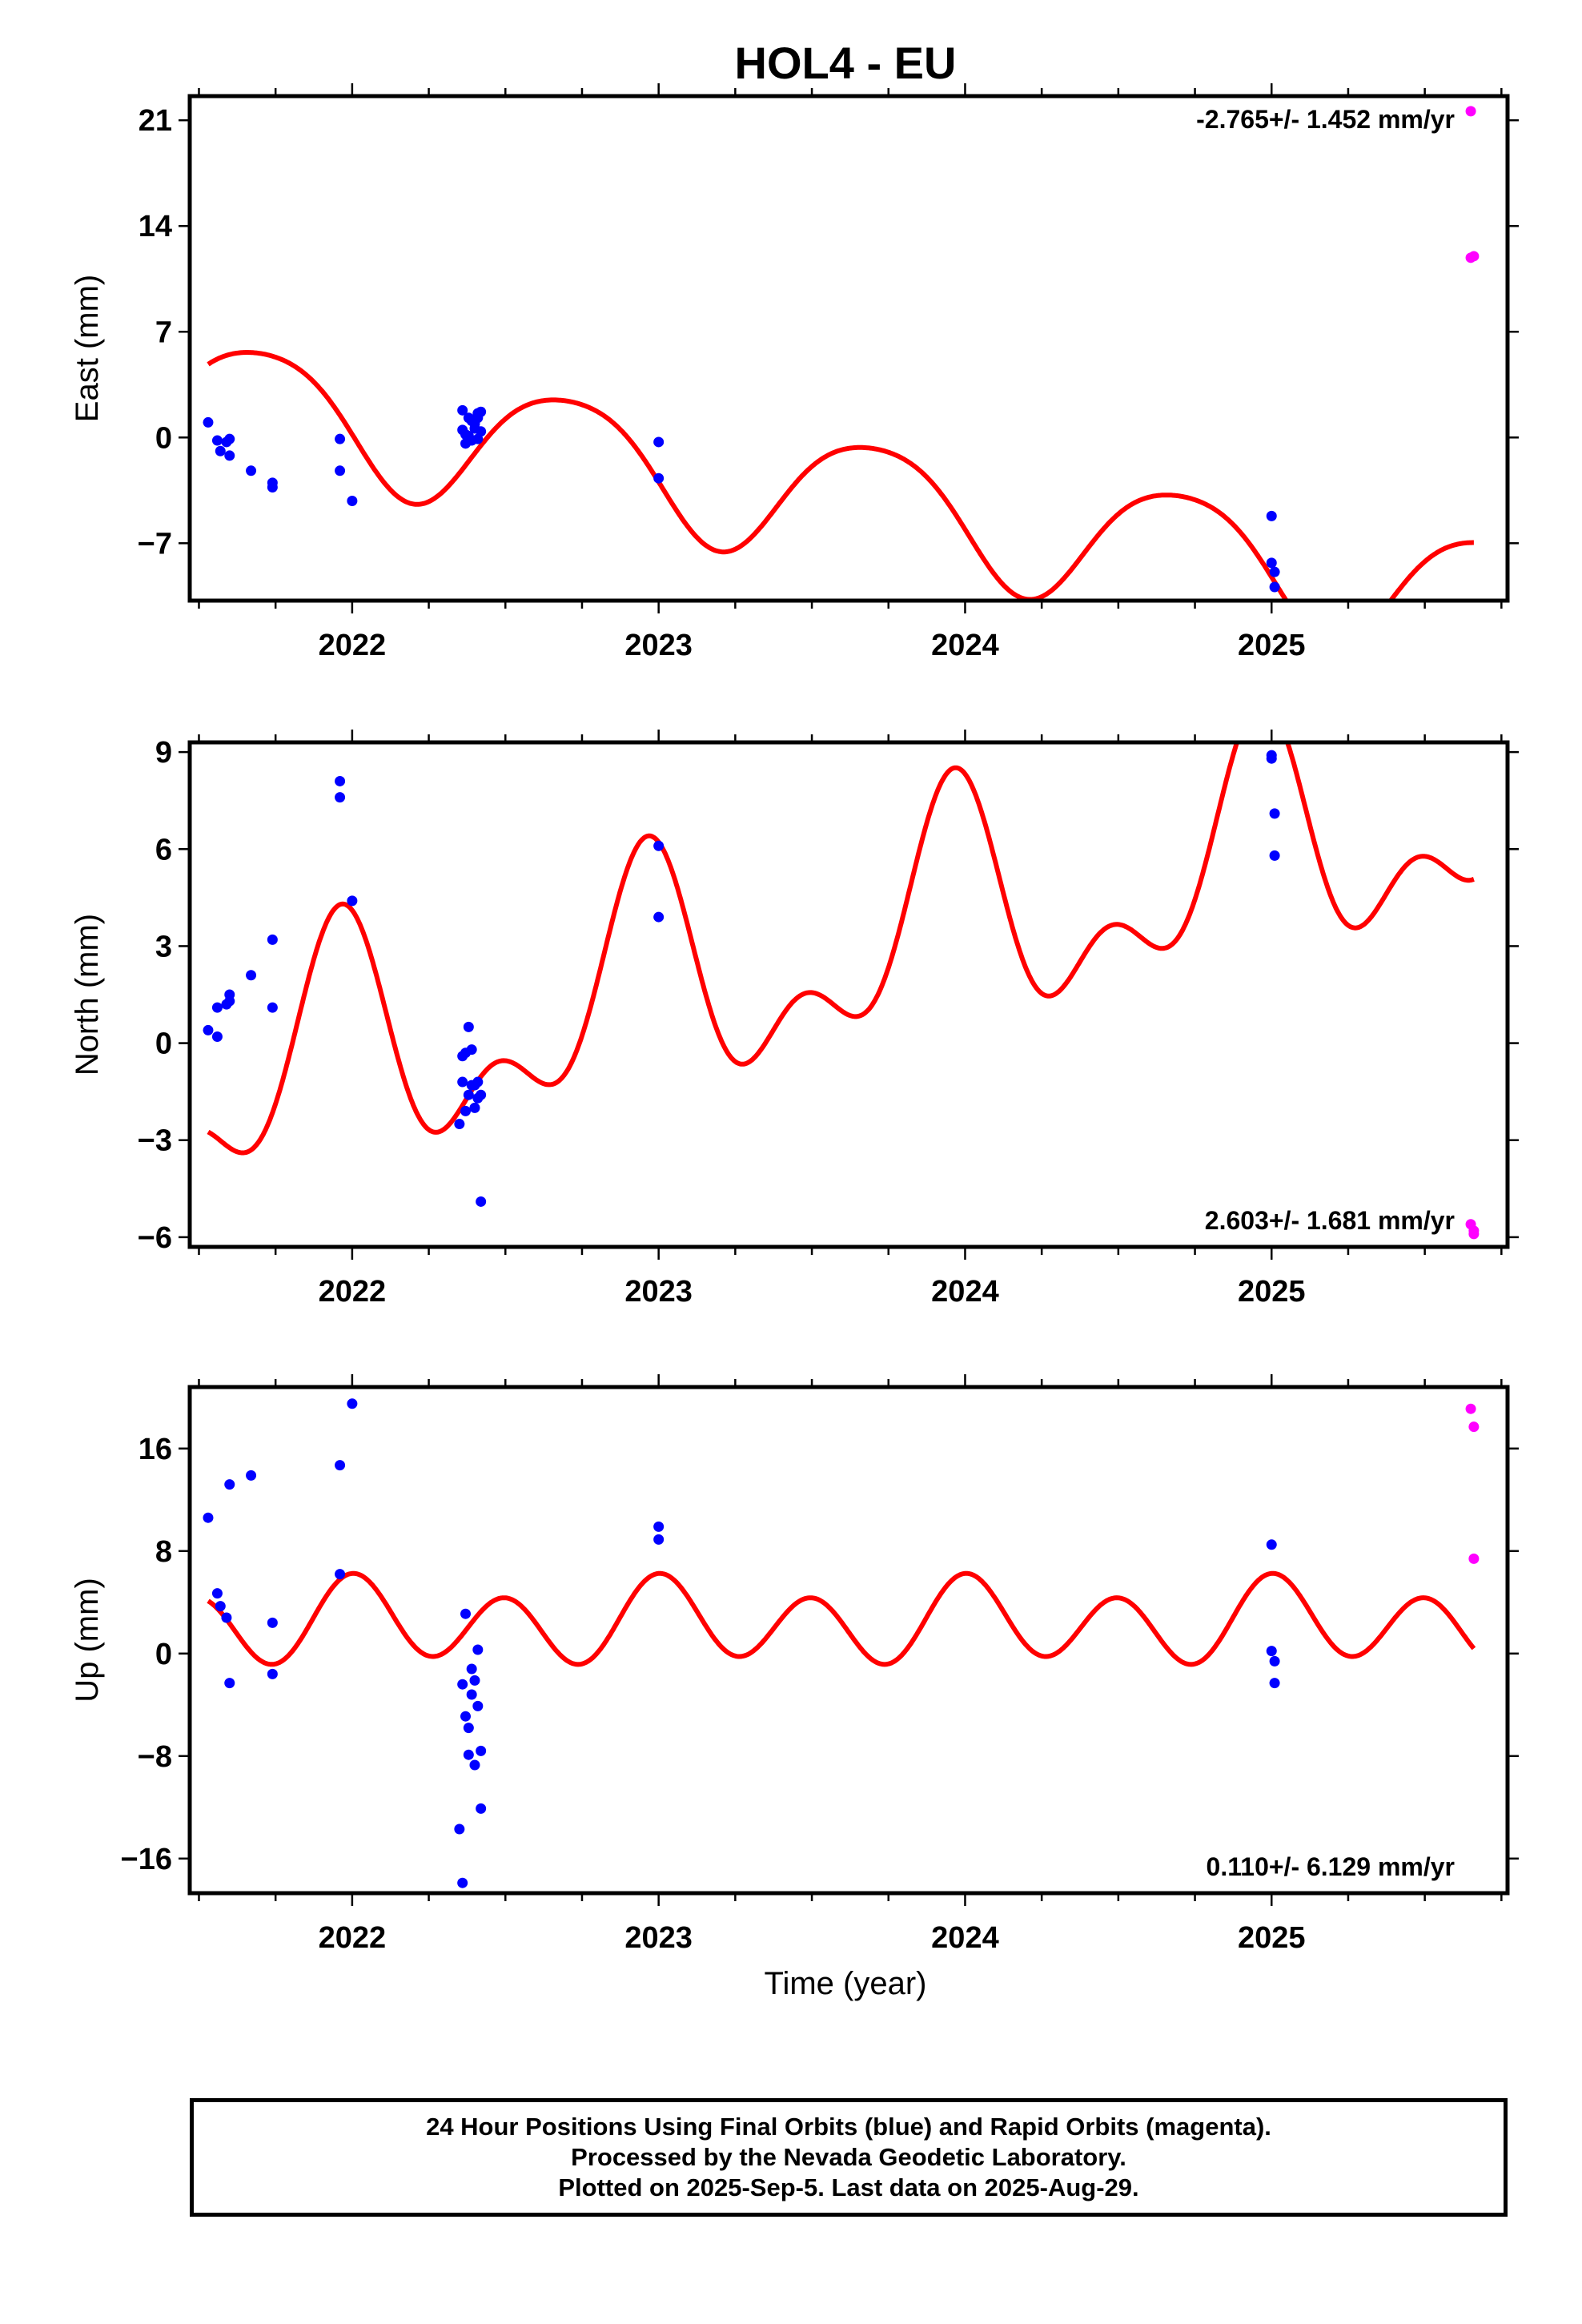 The width and height of the screenshot is (1582, 2324). I want to click on rate-label: -2.765+/- 1.452 mm/yr, so click(1326, 119).